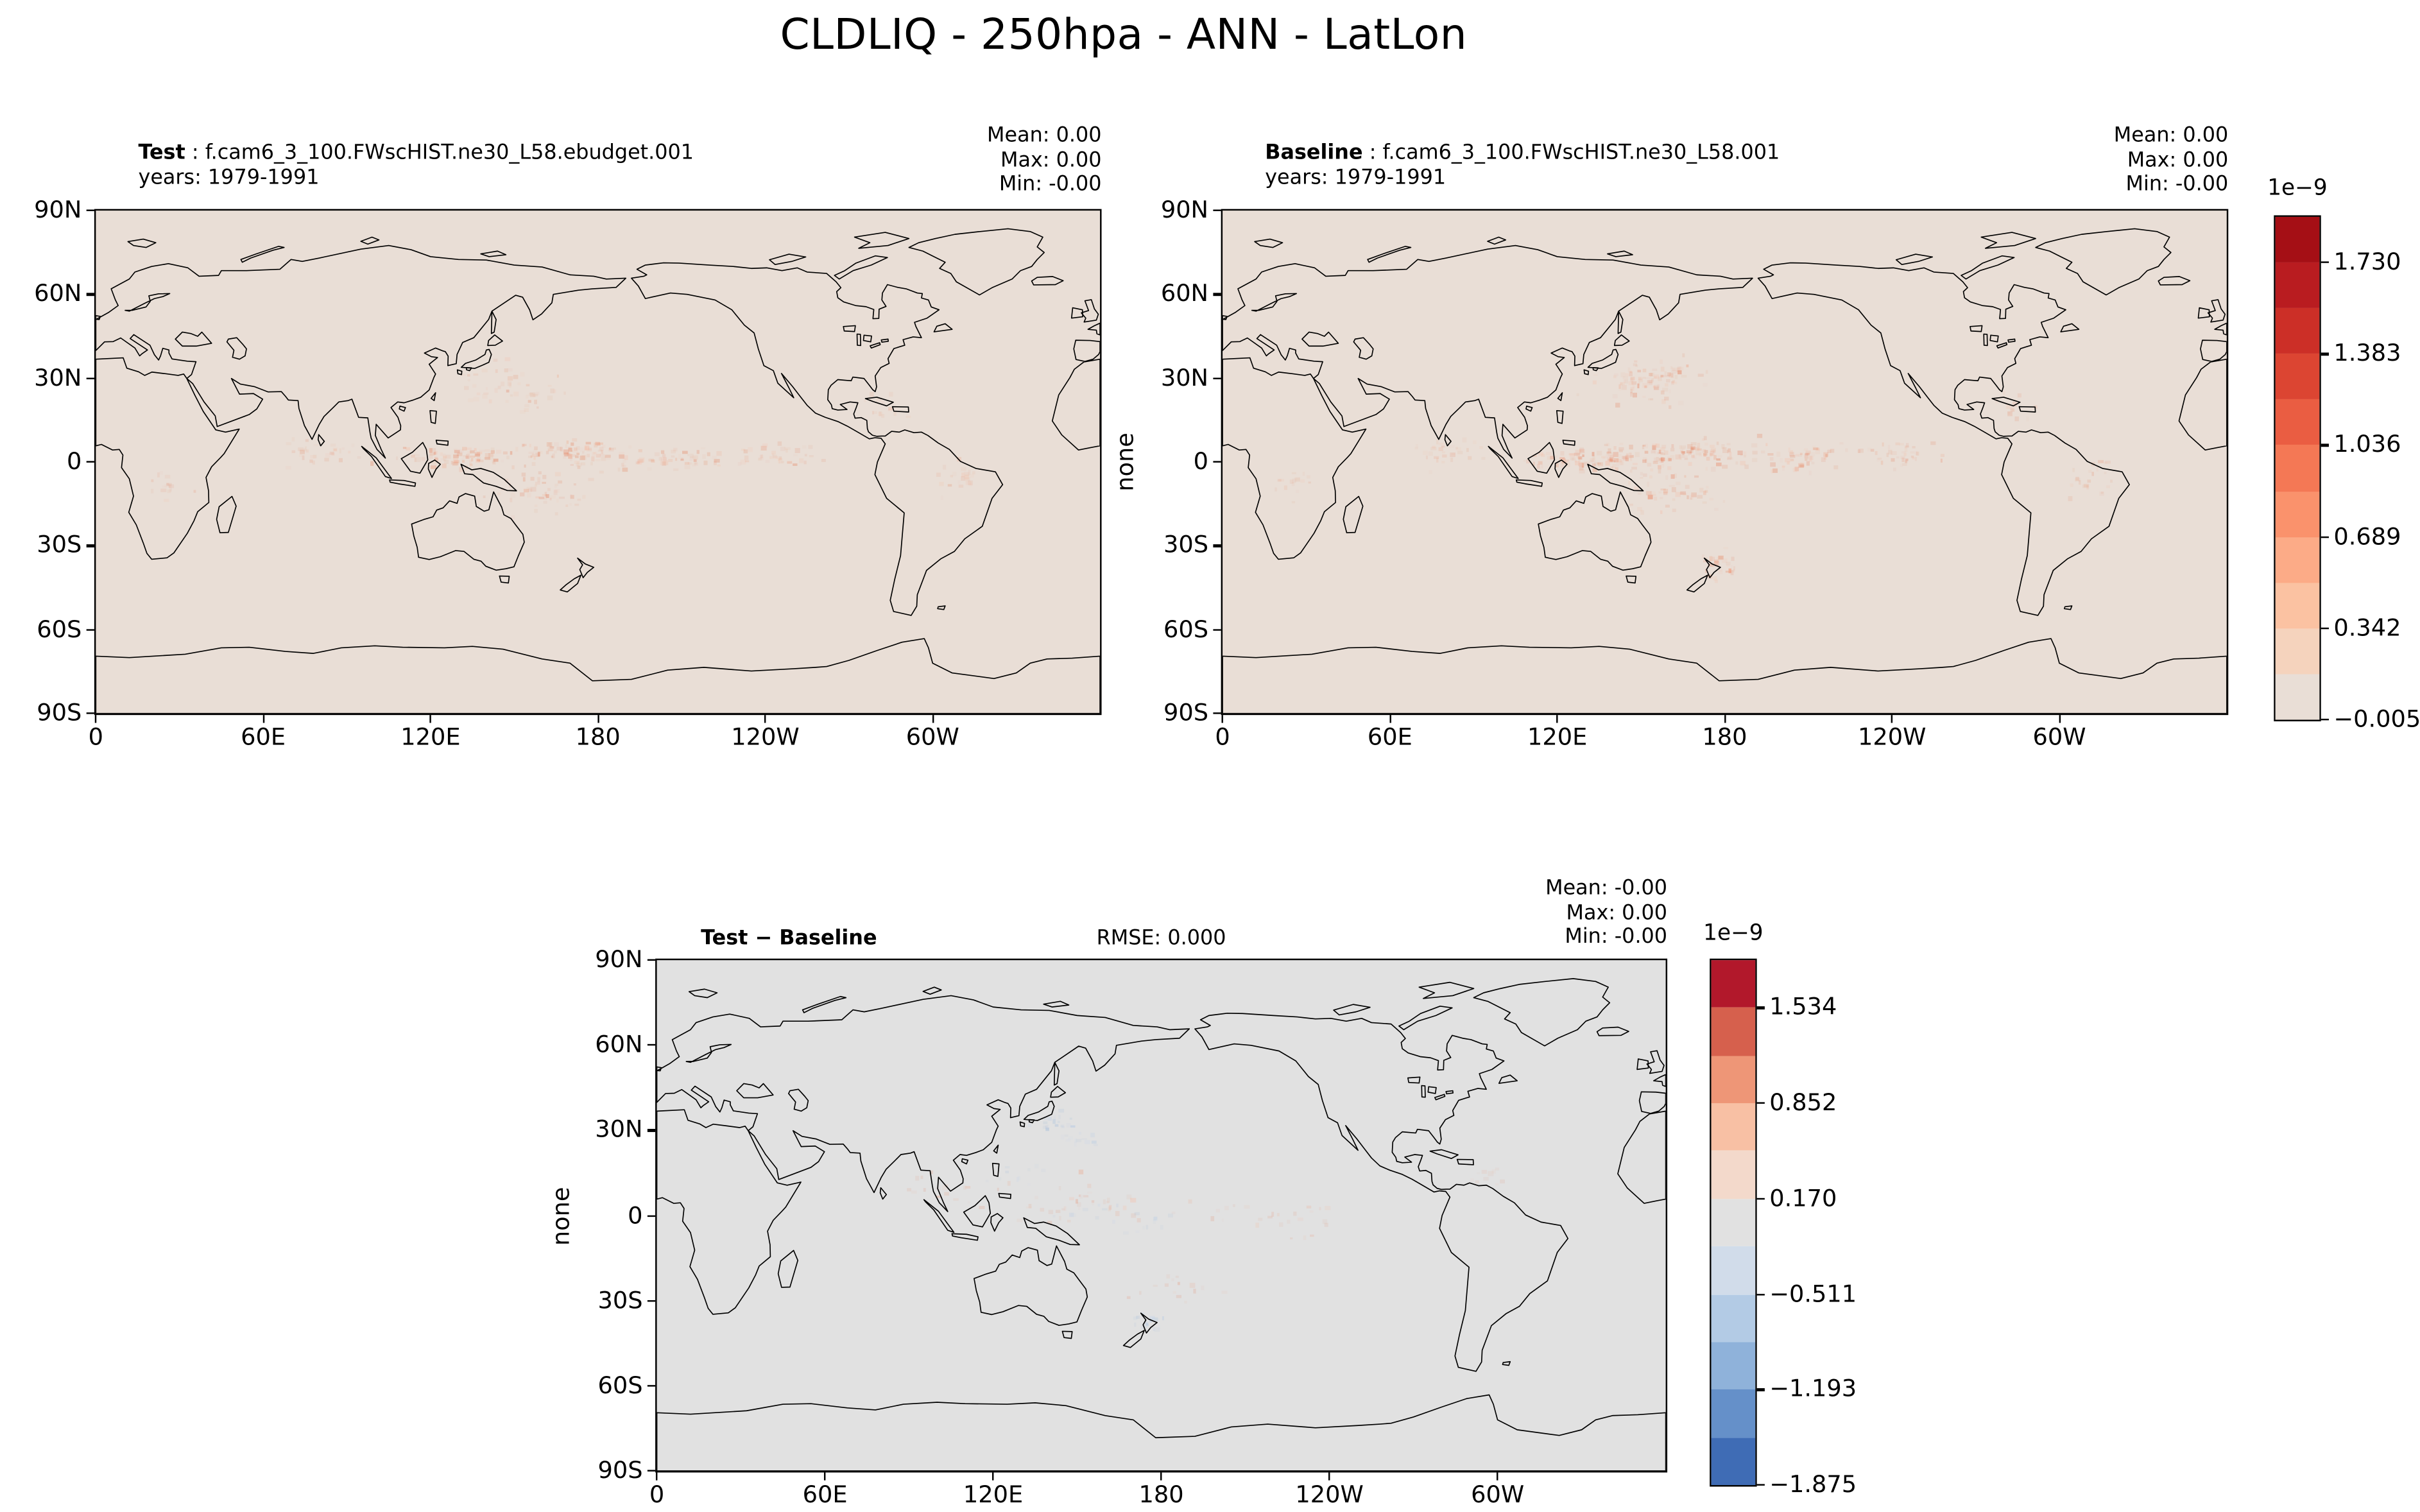 Image resolution: width=2420 pixels, height=1512 pixels. I want to click on stat-mean: Mean: 0.00, so click(2171, 136).